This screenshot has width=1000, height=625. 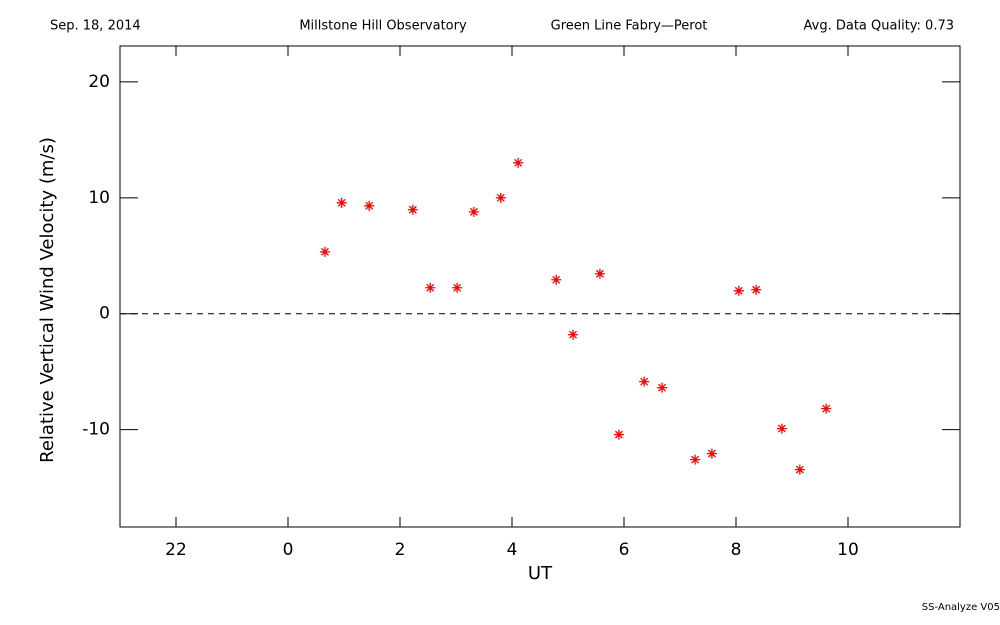 I want to click on x-tick-label: 0, so click(x=288, y=550).